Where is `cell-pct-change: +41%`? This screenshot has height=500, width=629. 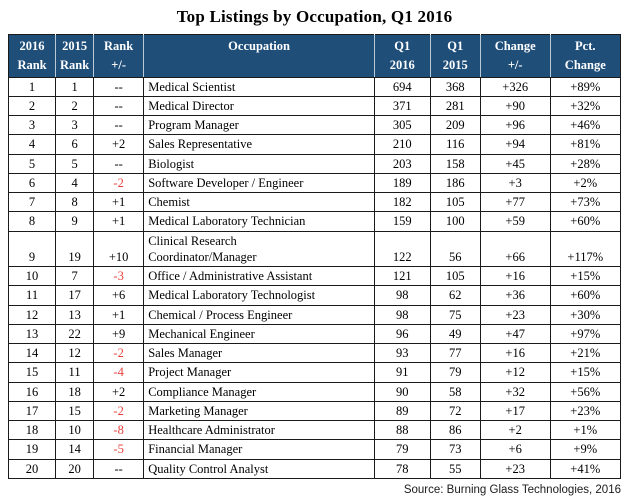
cell-pct-change: +41% is located at coordinates (585, 468).